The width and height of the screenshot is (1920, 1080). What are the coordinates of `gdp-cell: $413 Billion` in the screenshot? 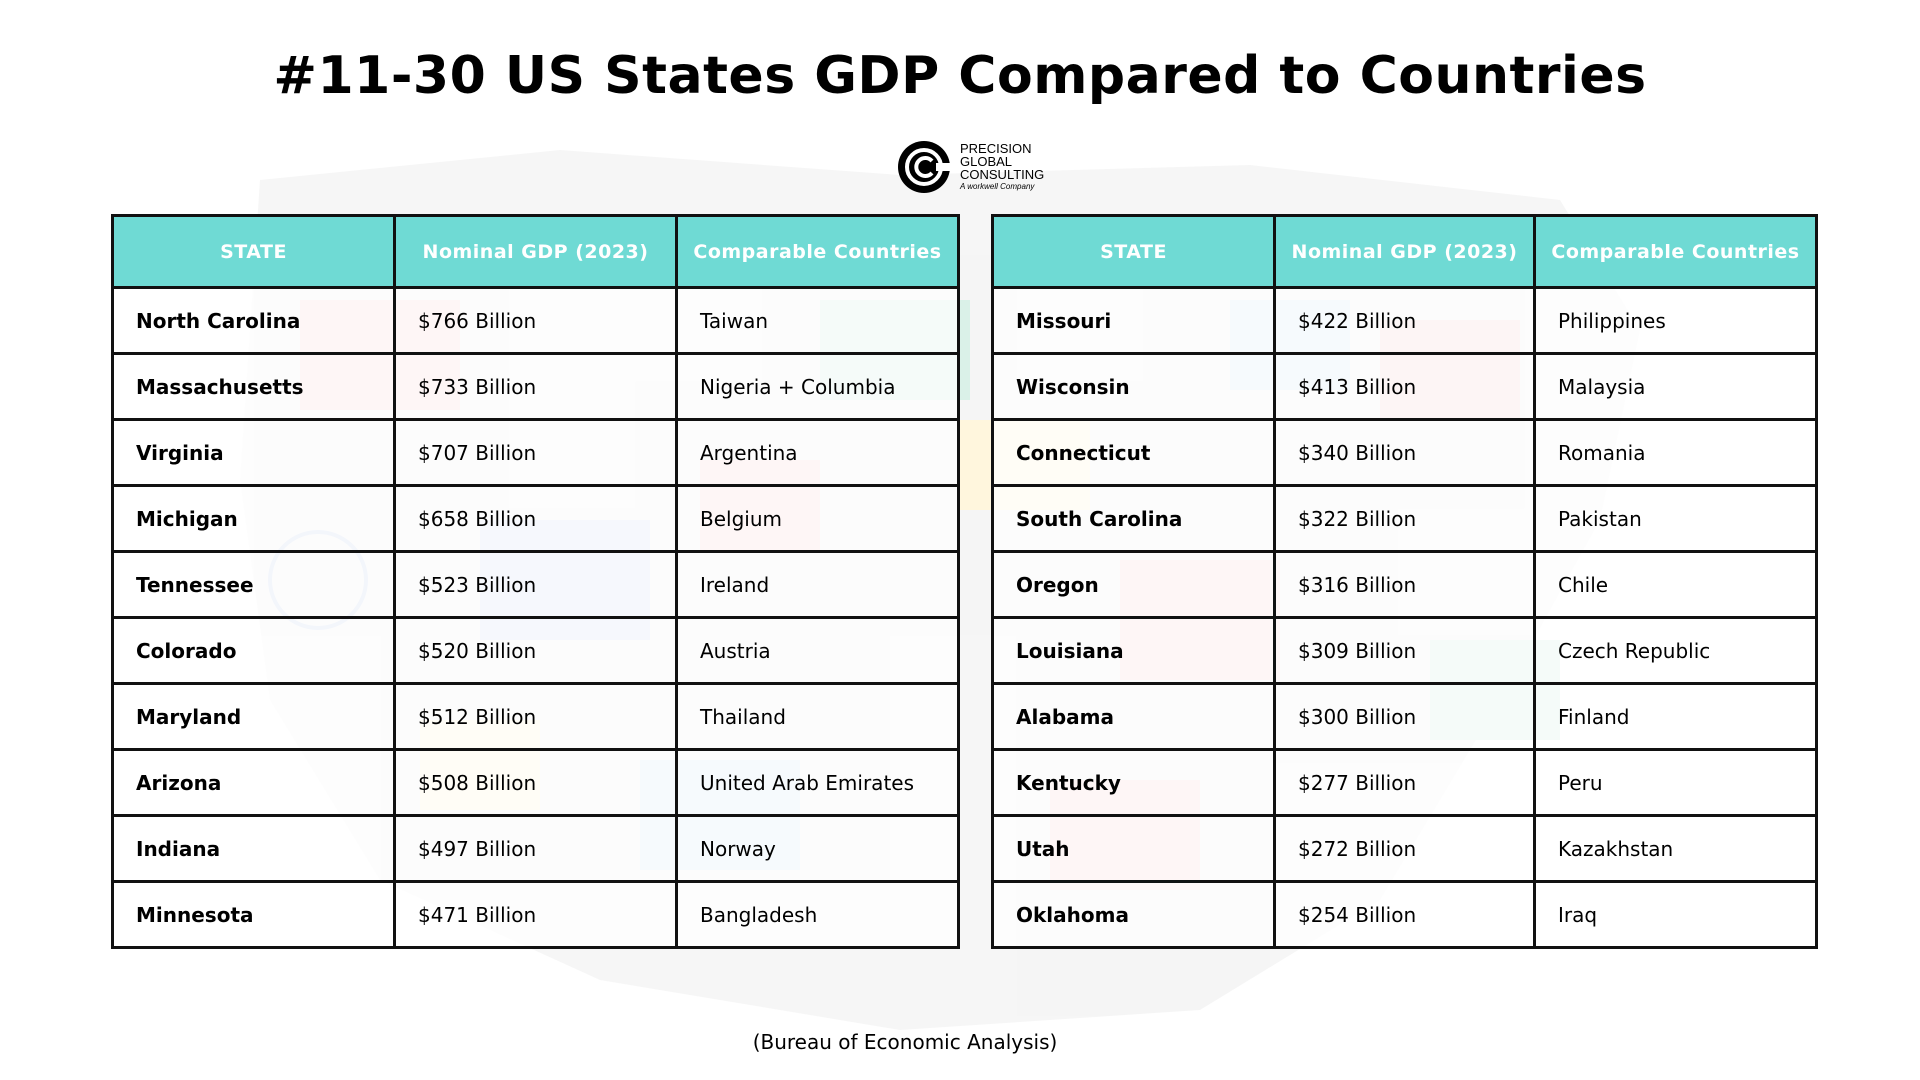 It's located at (1404, 386).